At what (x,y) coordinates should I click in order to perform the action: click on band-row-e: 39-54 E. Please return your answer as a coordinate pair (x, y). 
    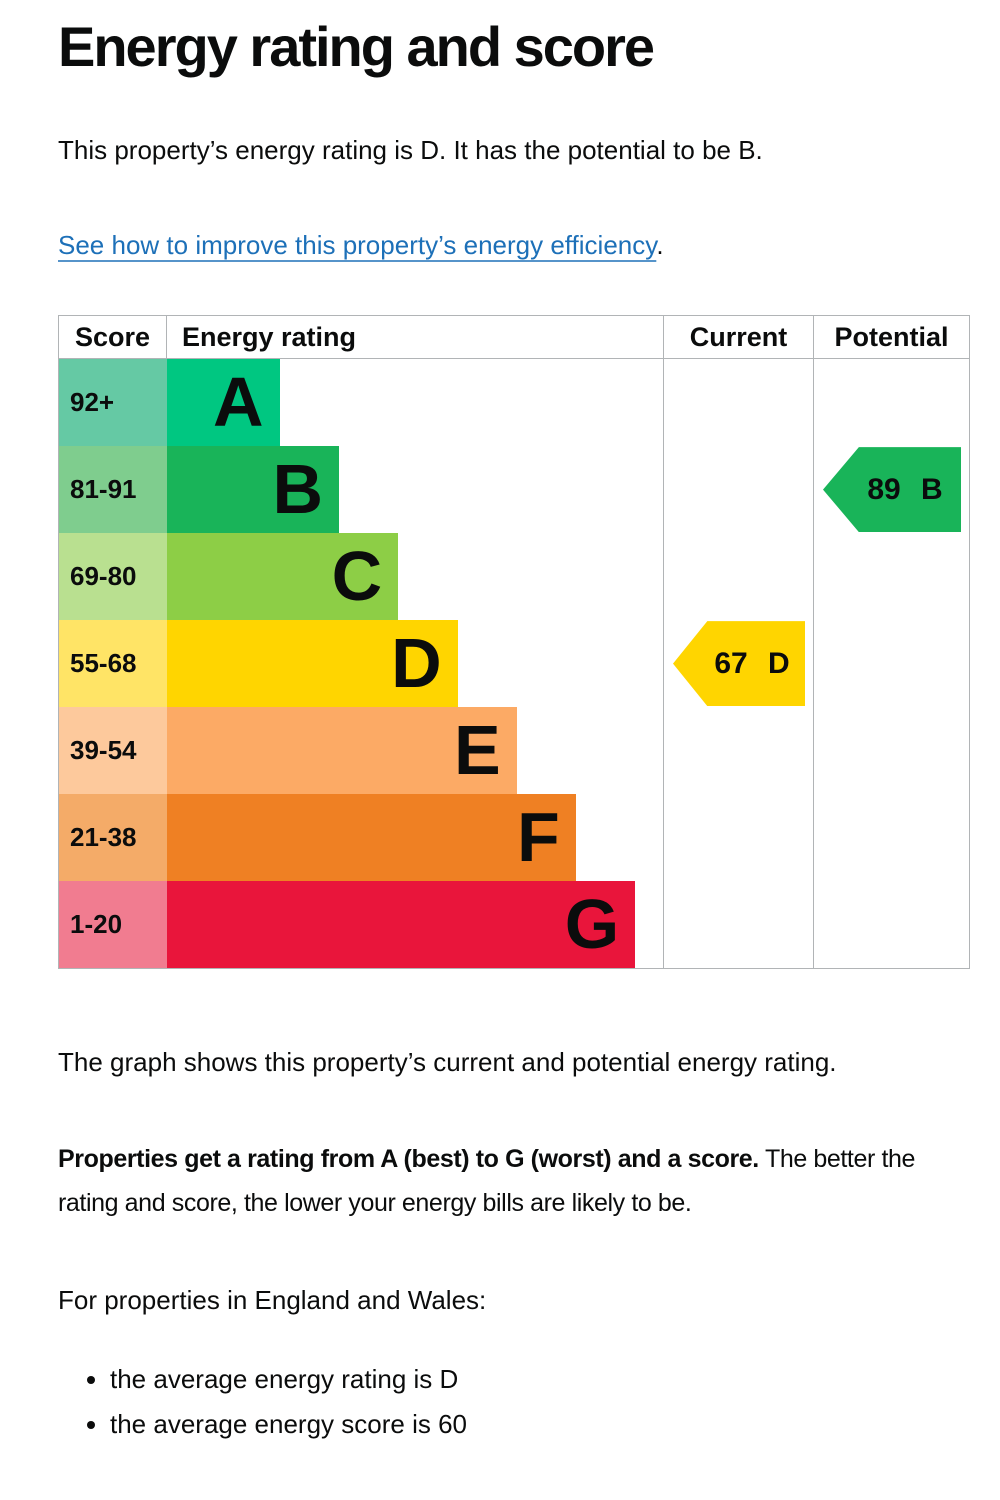
    Looking at the image, I should click on (514, 751).